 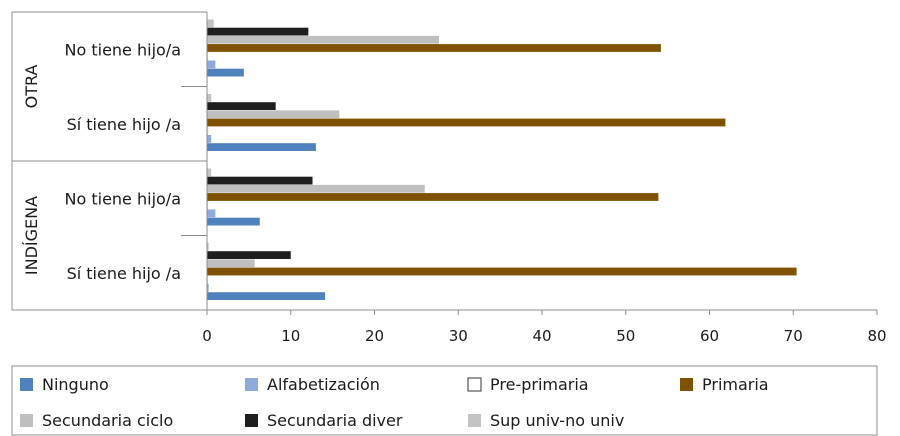 I want to click on category-label-0: No tiene hijo/a, so click(x=123, y=49).